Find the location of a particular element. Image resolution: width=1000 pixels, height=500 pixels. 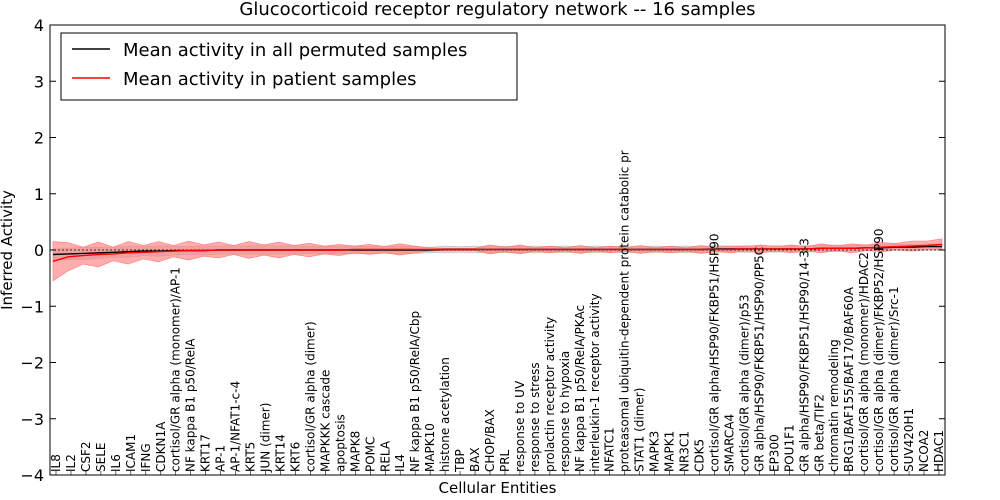

entity-label: AP-1/NFAT1-c-4 is located at coordinates (236, 426).